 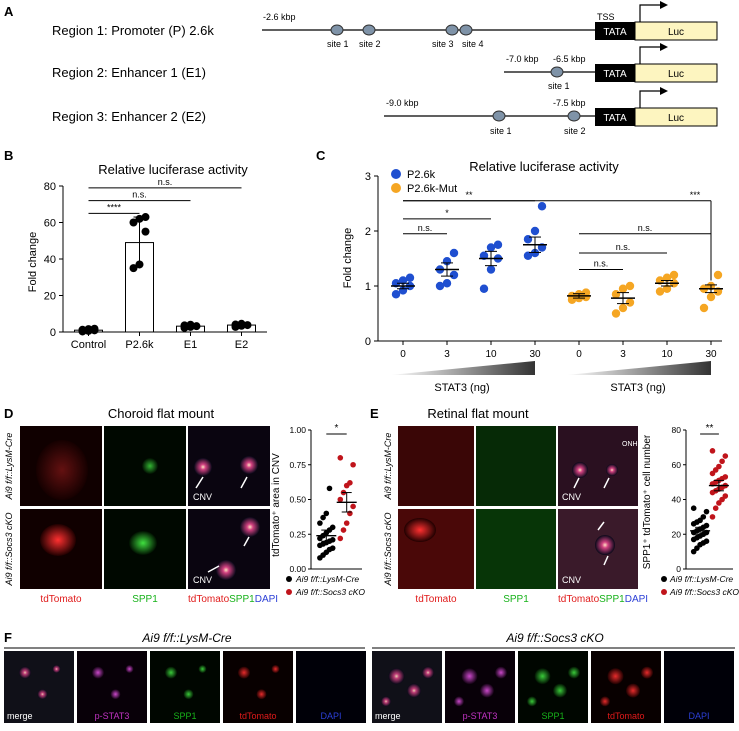 I want to click on e-y-tick-label: 80, so click(x=677, y=430).